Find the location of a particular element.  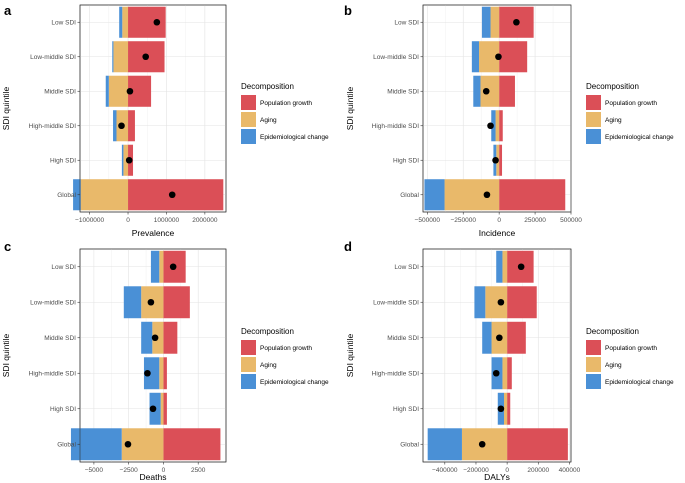

y-tick-label: Low-middle SDI is located at coordinates (53, 57).